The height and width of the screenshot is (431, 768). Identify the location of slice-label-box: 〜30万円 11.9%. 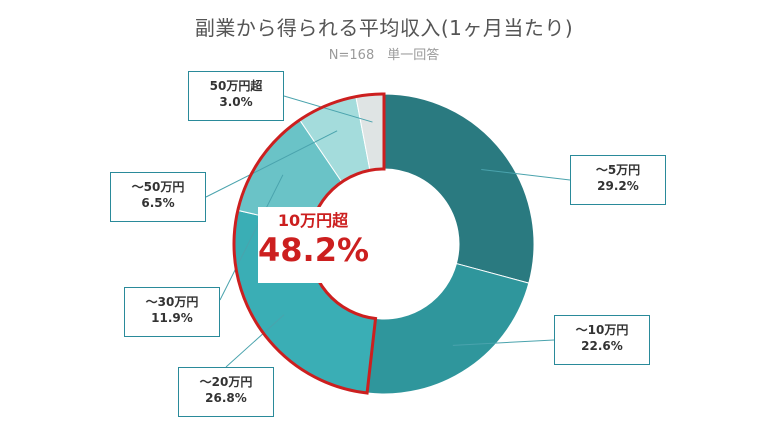
(172, 312).